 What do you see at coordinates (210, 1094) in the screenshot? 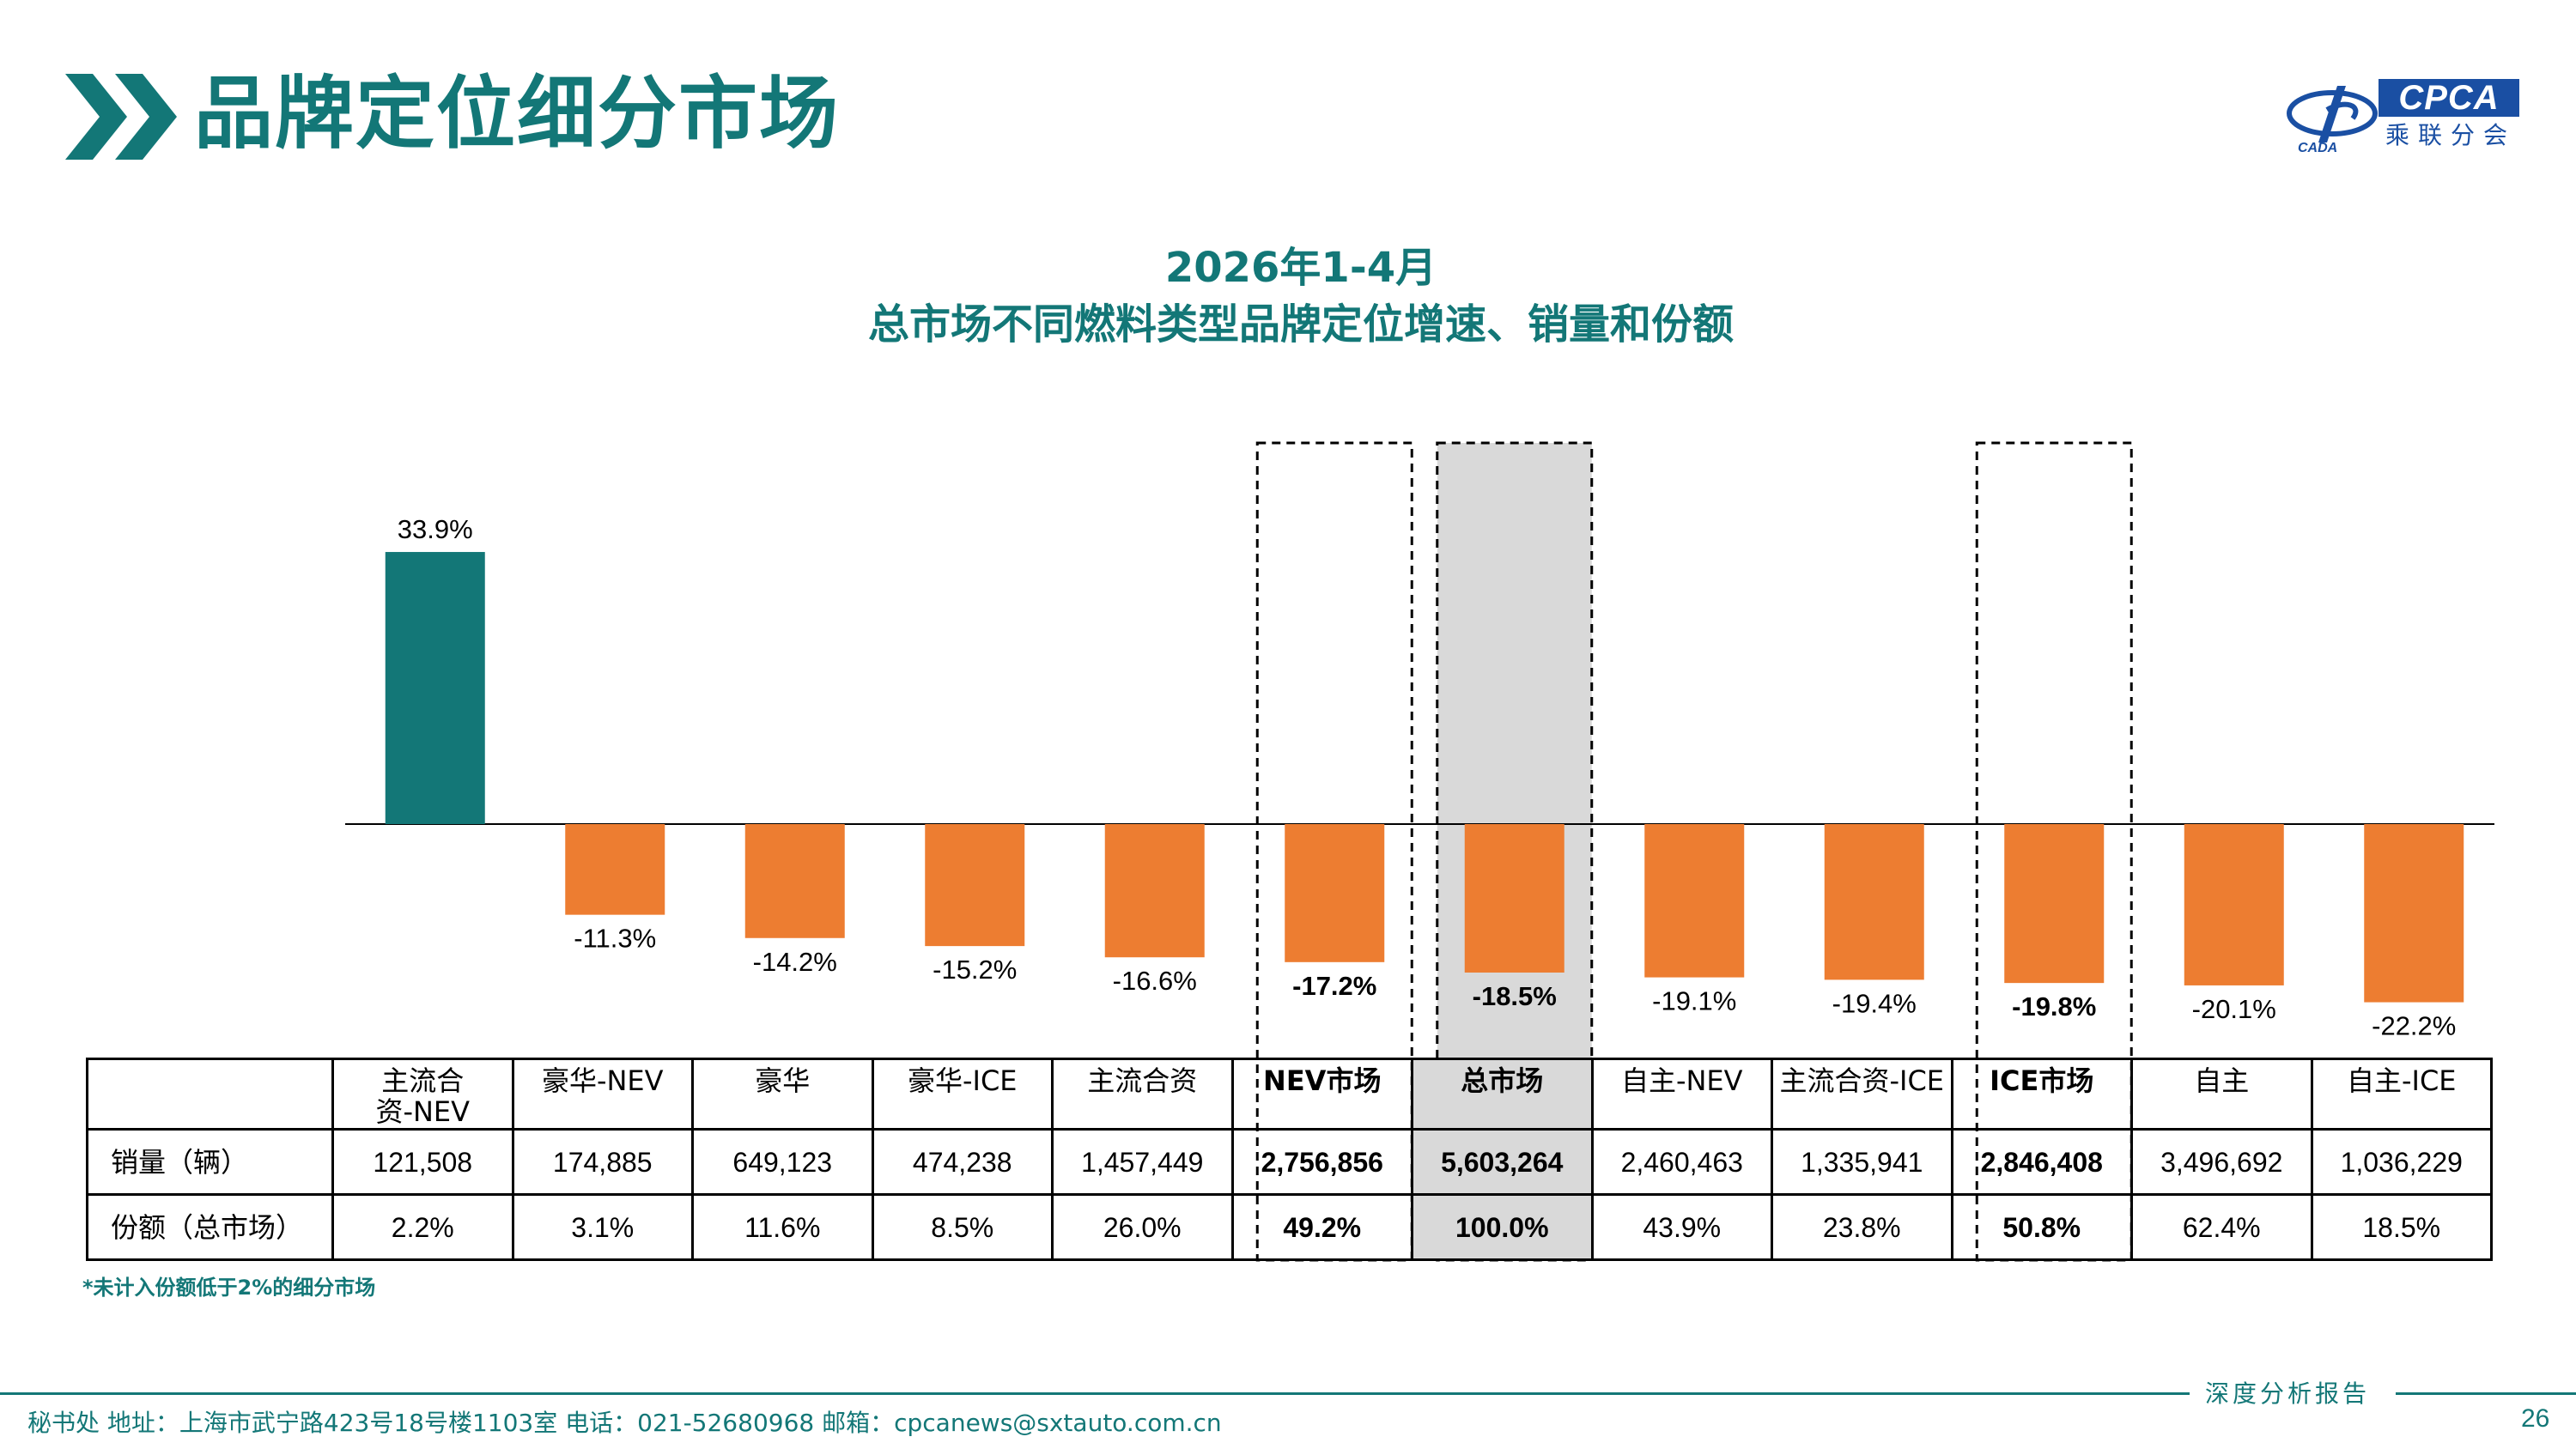
I see `table-corner-cell` at bounding box center [210, 1094].